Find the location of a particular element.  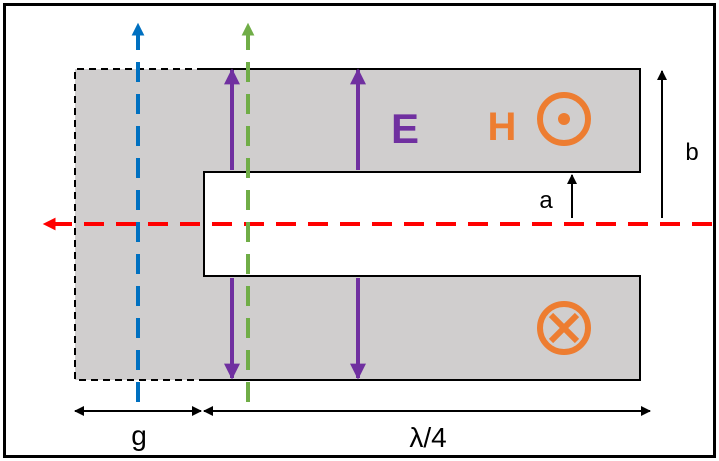

lambda-quarter-label: λ/4 is located at coordinates (427, 437).